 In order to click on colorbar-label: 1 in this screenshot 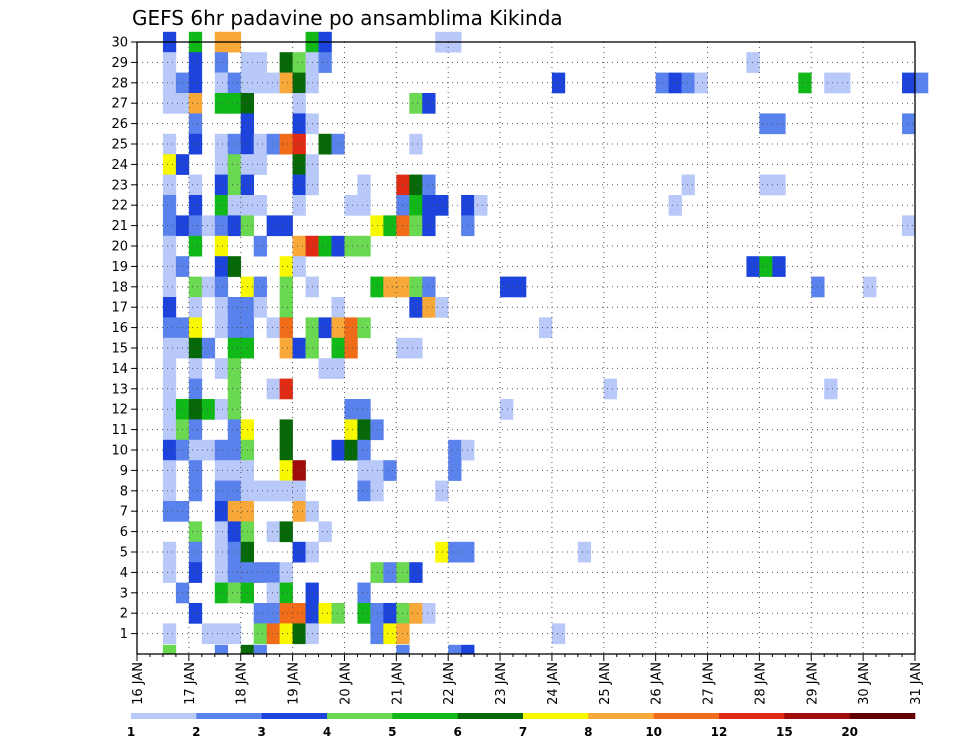, I will do `click(131, 732)`.